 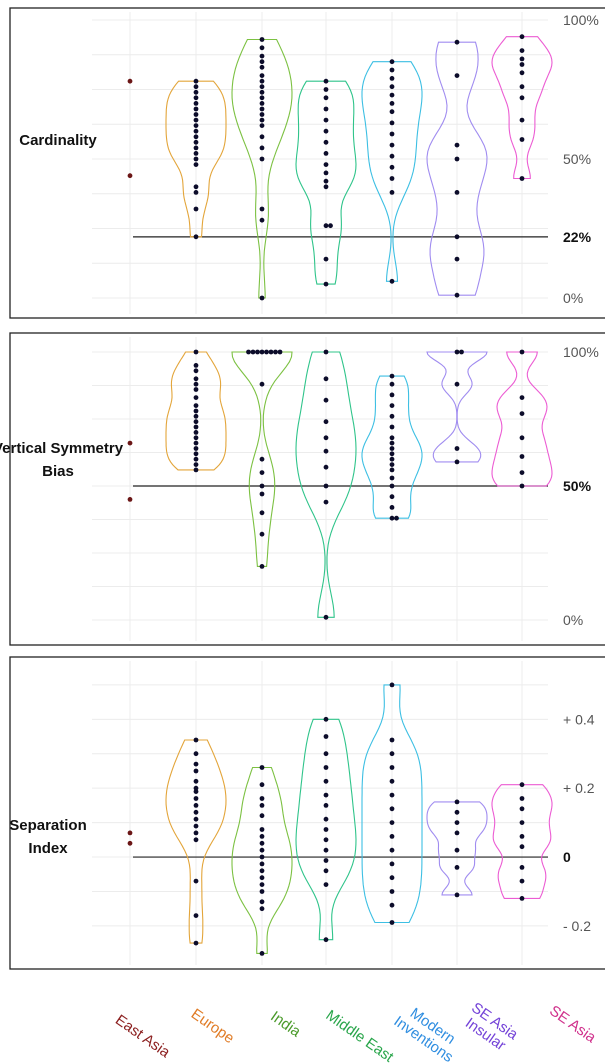 I want to click on group-india, so click(x=262, y=459).